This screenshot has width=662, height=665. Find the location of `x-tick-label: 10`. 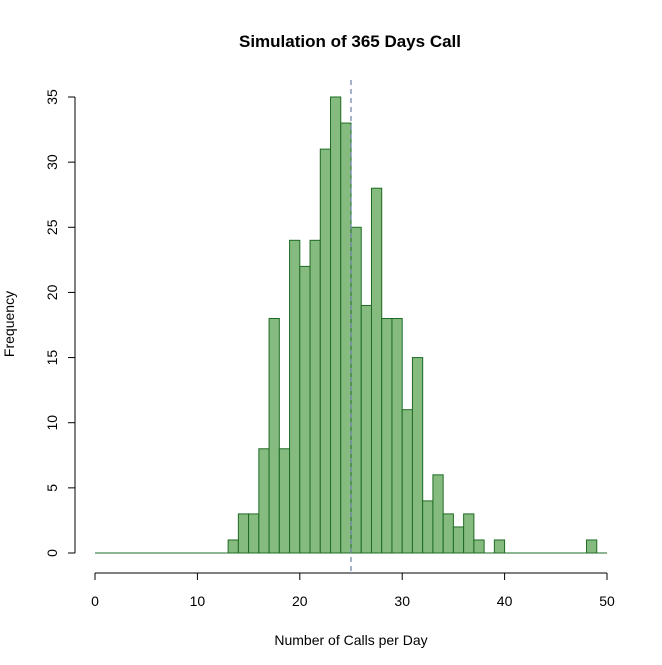

x-tick-label: 10 is located at coordinates (198, 601).